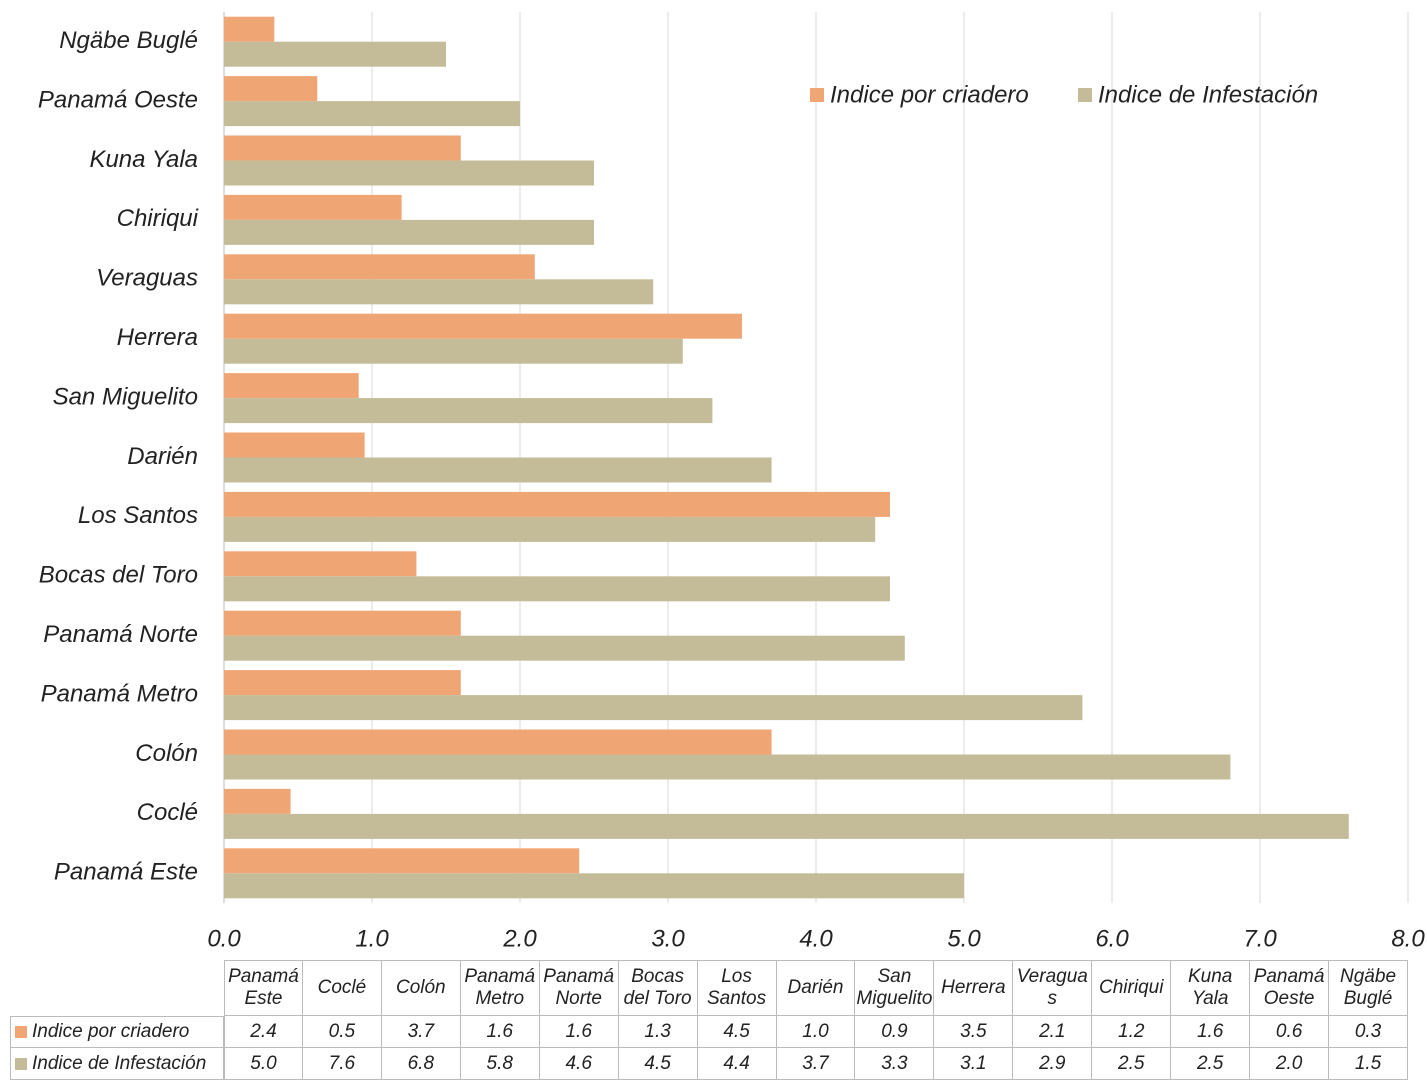 Image resolution: width=1427 pixels, height=1084 pixels. What do you see at coordinates (162, 456) in the screenshot?
I see `y-tick-label: Darién` at bounding box center [162, 456].